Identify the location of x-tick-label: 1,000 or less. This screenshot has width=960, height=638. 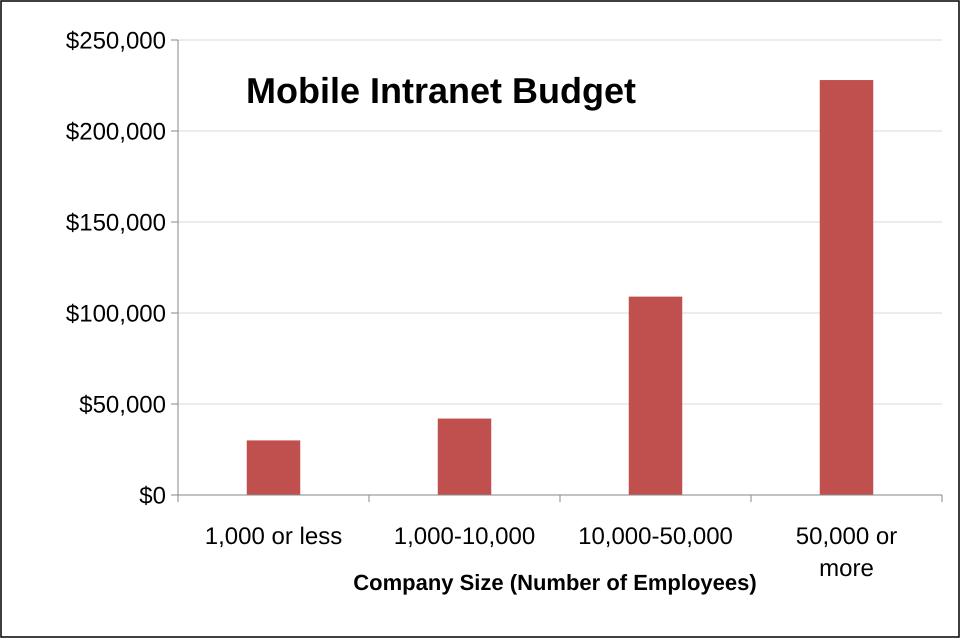
(273, 536).